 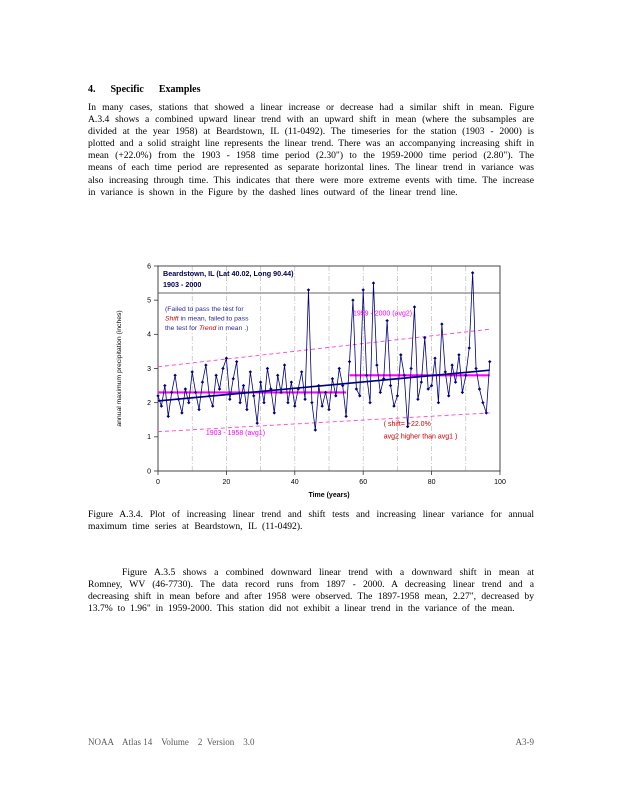 I want to click on svg-text: 3, so click(x=149, y=369).